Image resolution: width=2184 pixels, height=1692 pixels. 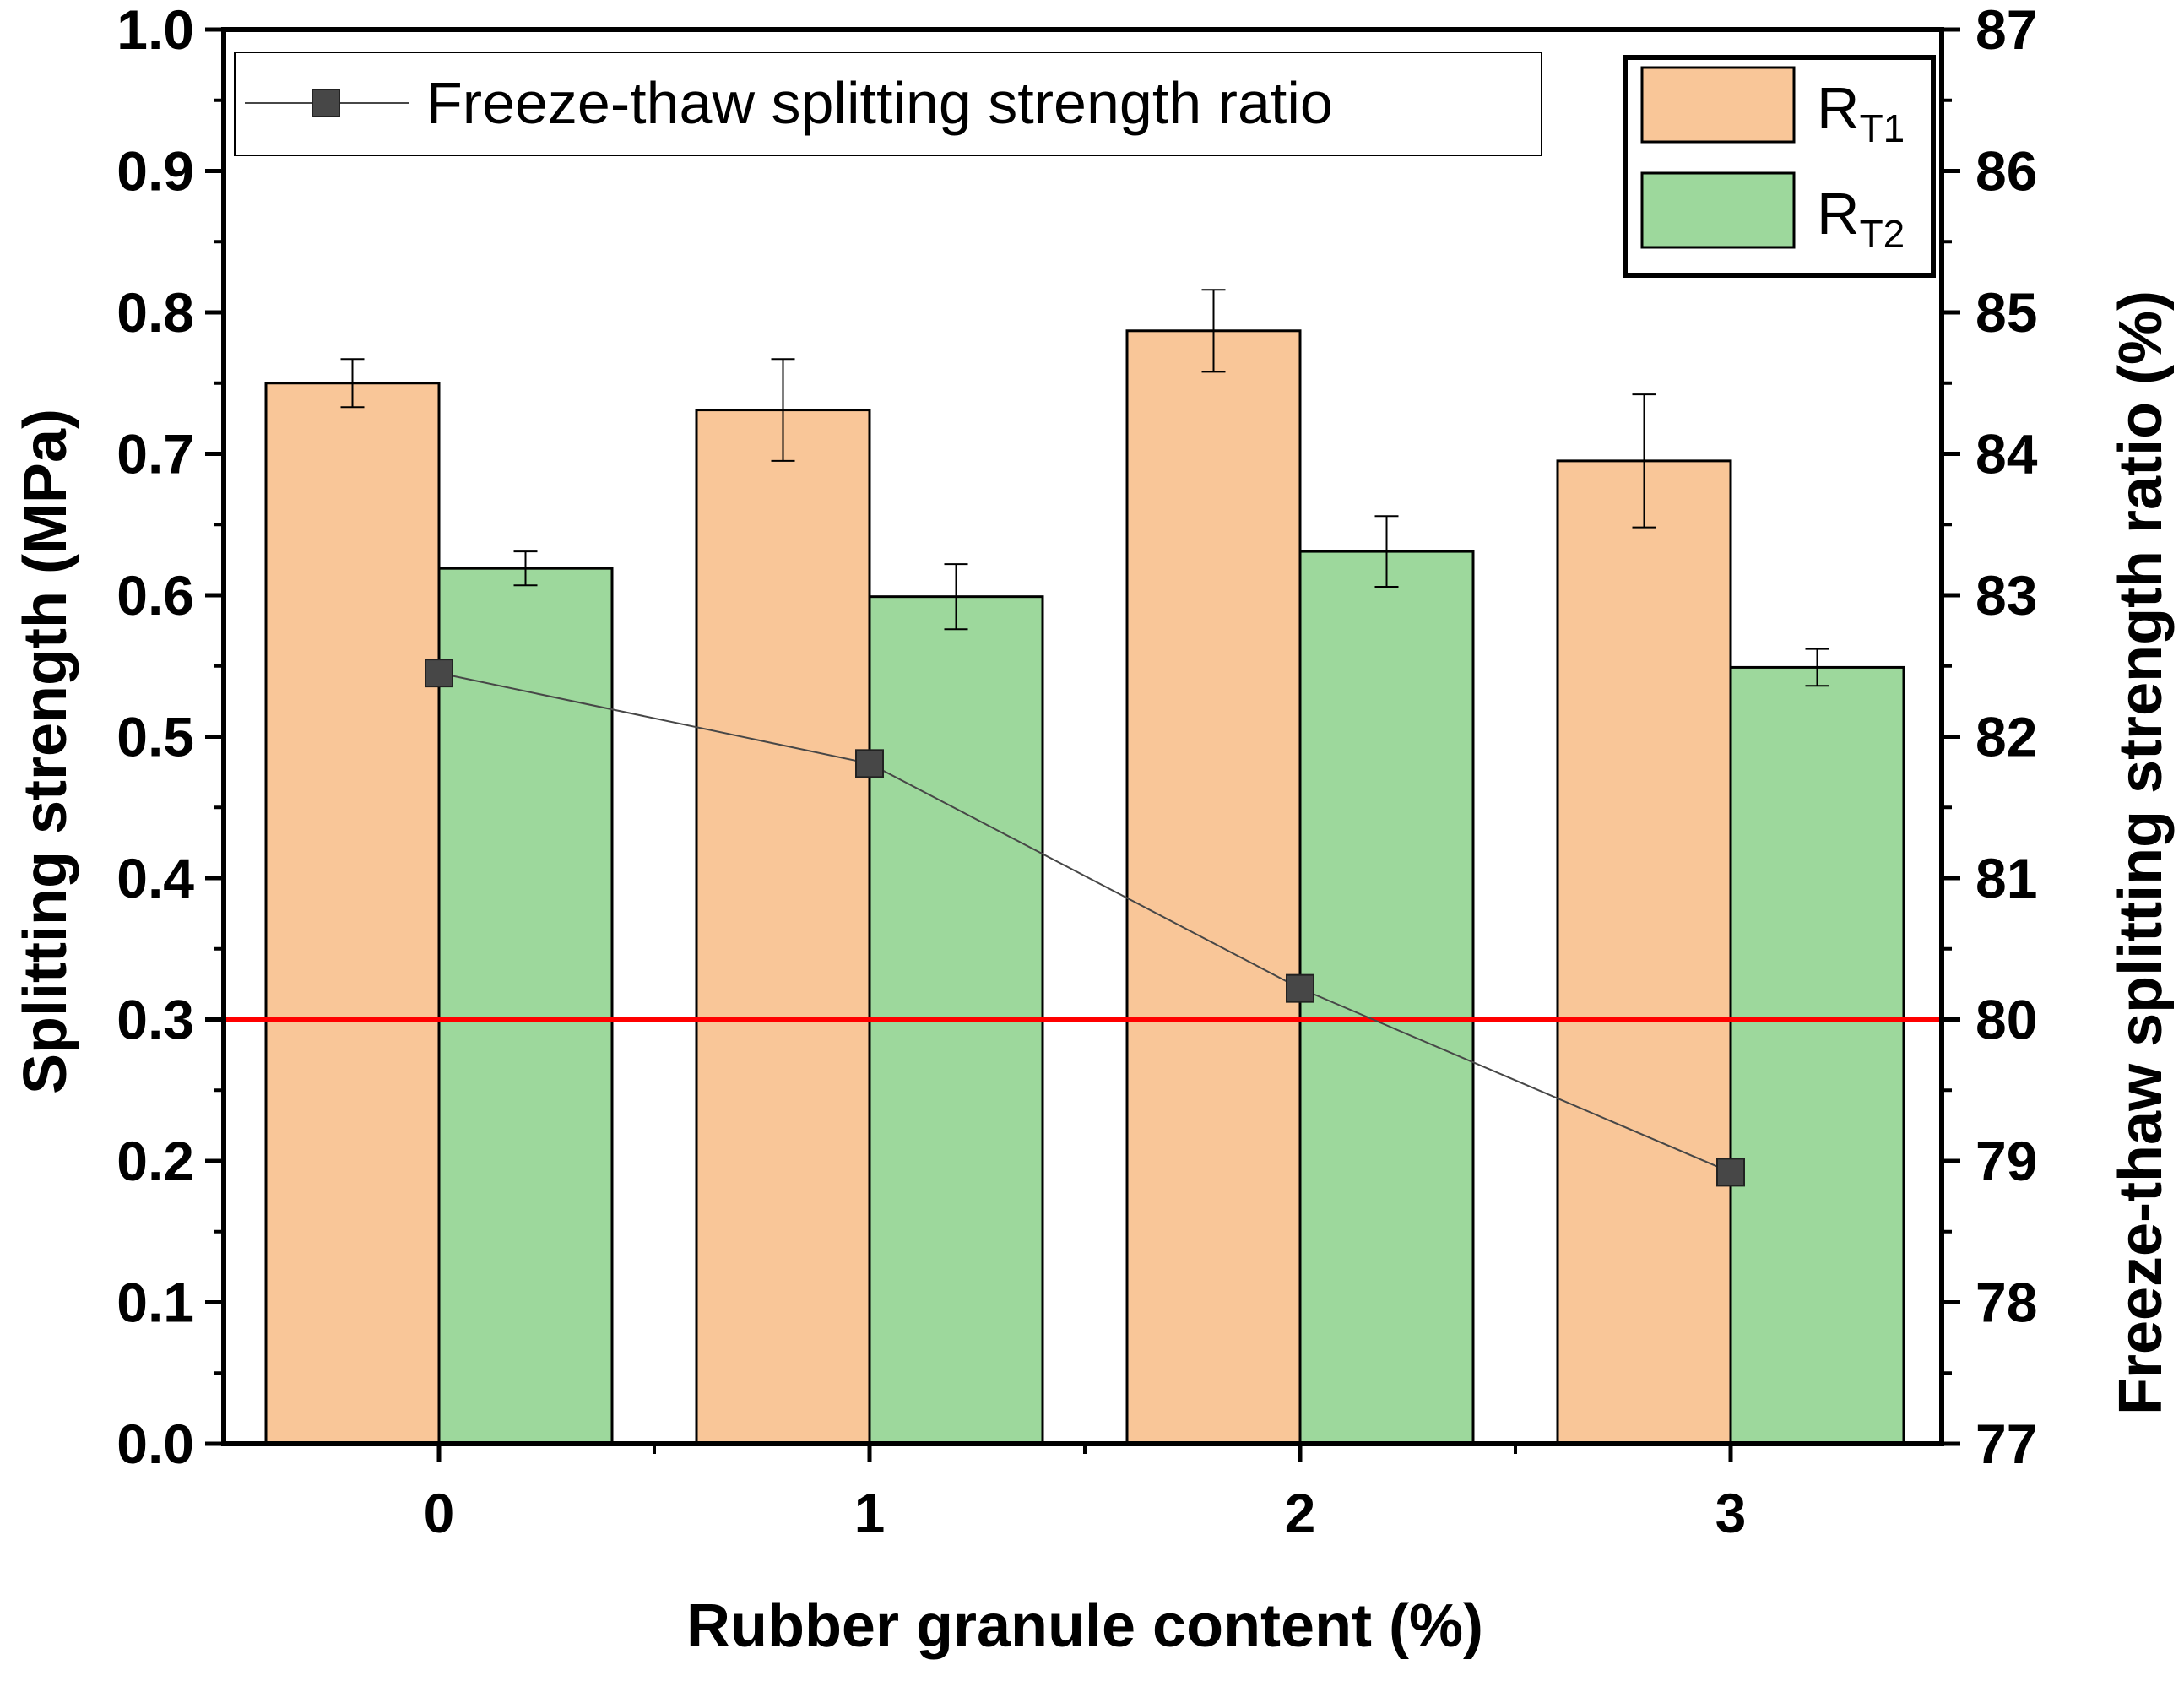 What do you see at coordinates (155, 30) in the screenshot?
I see `y-tick-label: 1.0` at bounding box center [155, 30].